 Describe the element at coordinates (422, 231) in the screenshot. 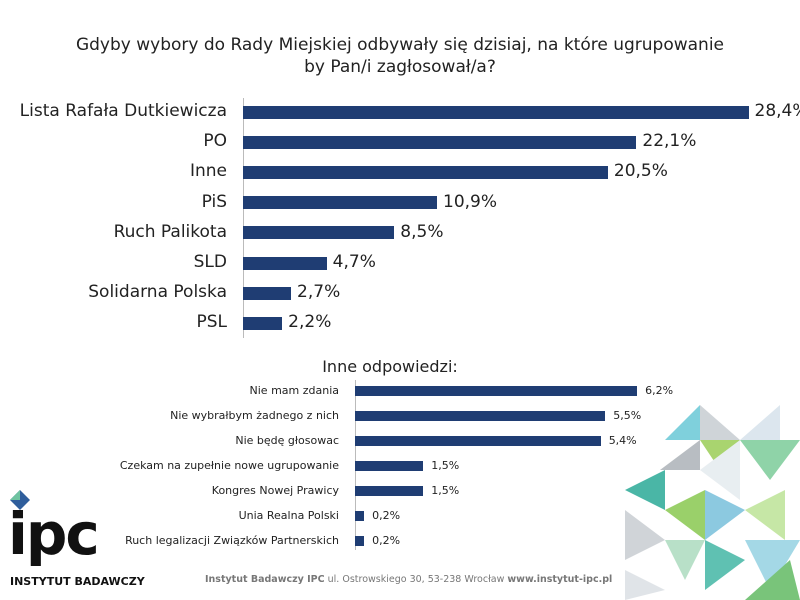

I see `value-label: 8,5%` at that location.